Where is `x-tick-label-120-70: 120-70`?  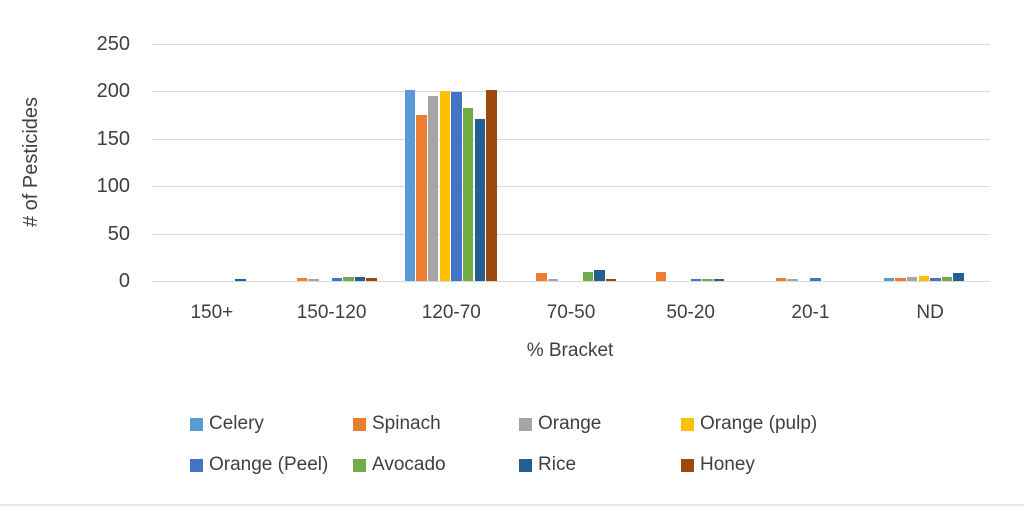 x-tick-label-120-70: 120-70 is located at coordinates (451, 312).